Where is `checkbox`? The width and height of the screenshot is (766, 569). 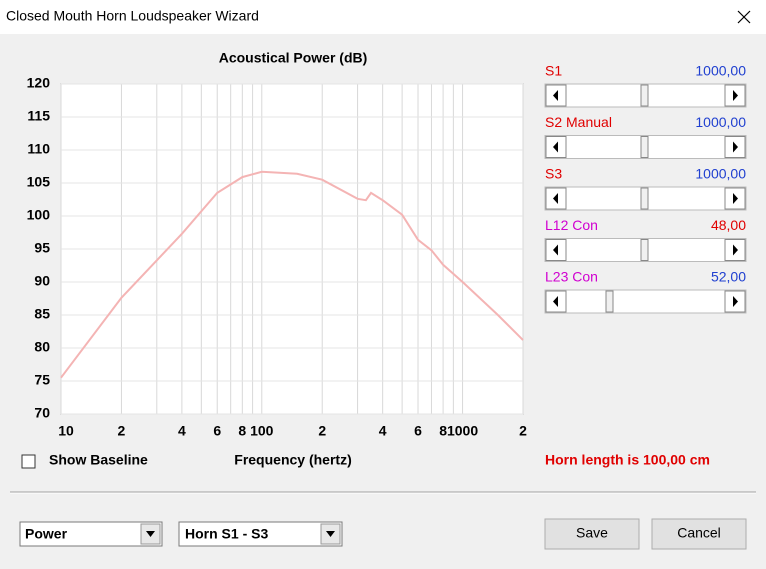 checkbox is located at coordinates (28, 461).